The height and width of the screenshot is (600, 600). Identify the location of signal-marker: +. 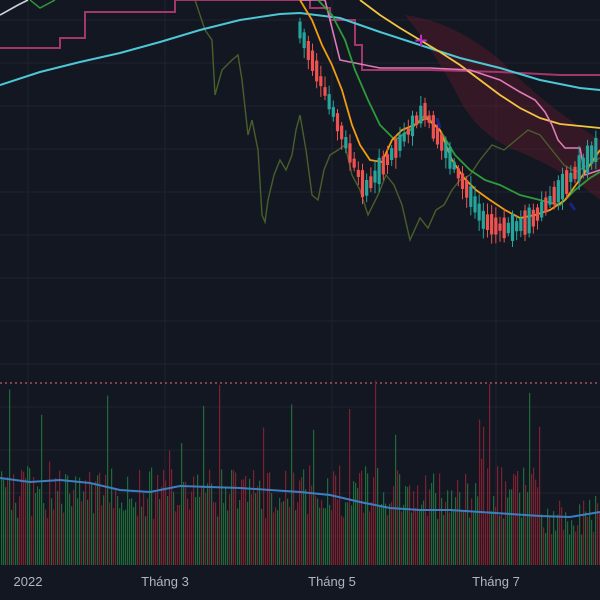
(420, 40).